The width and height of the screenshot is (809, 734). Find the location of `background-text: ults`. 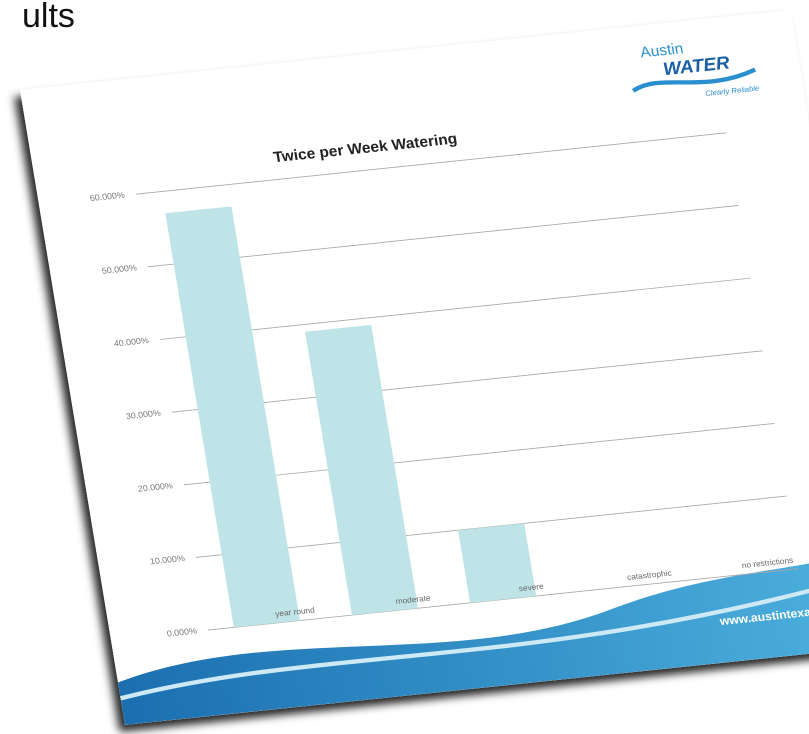

background-text: ults is located at coordinates (48, 17).